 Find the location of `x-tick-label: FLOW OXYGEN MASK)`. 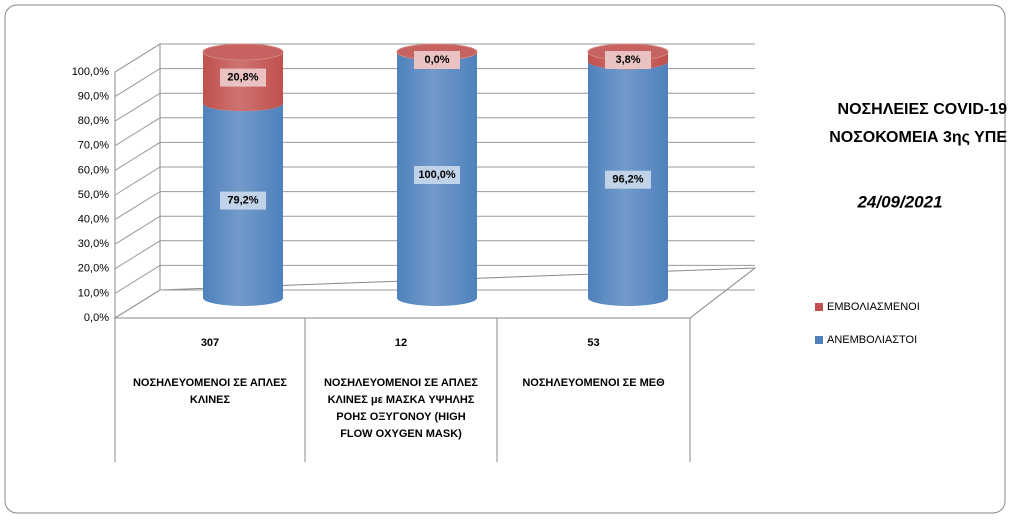

x-tick-label: FLOW OXYGEN MASK) is located at coordinates (401, 434).